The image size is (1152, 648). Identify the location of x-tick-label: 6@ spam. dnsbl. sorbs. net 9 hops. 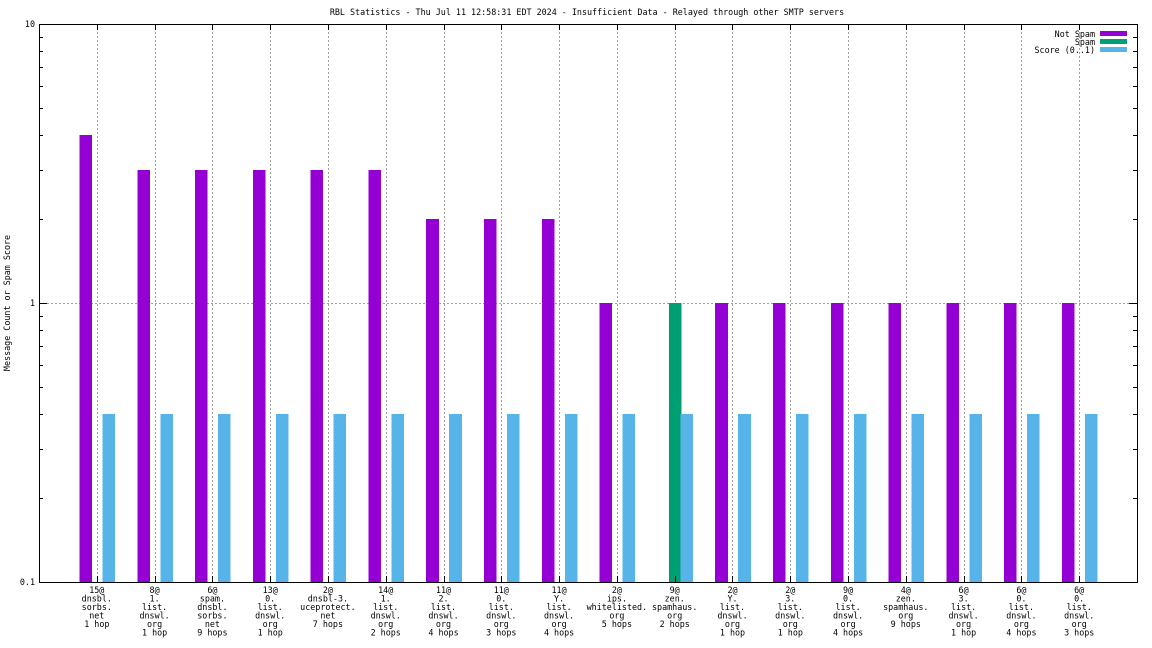
(212, 611).